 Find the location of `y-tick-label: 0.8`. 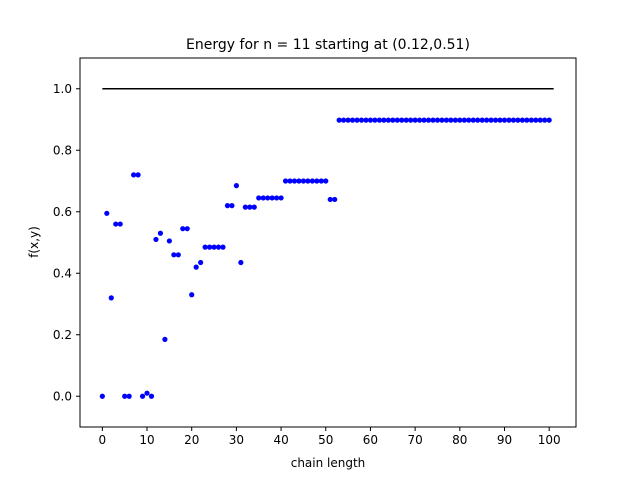

y-tick-label: 0.8 is located at coordinates (62, 150).